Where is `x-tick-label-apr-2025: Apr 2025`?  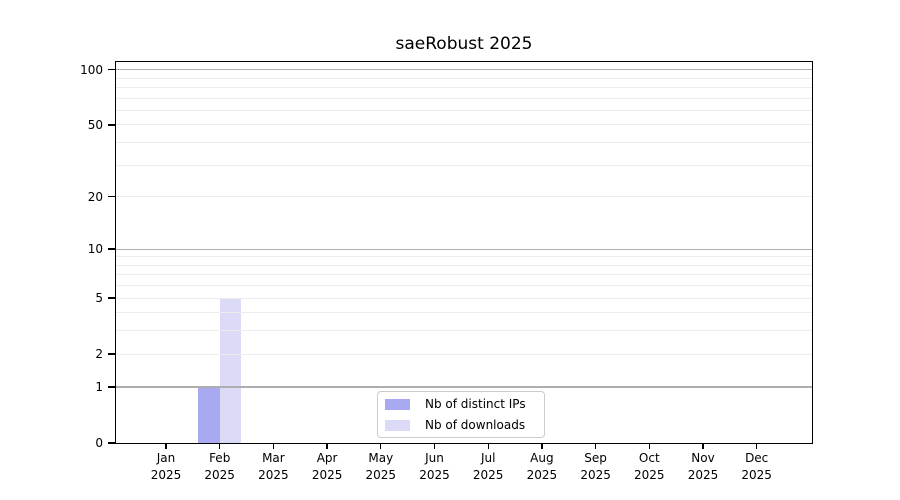 x-tick-label-apr-2025: Apr 2025 is located at coordinates (327, 466).